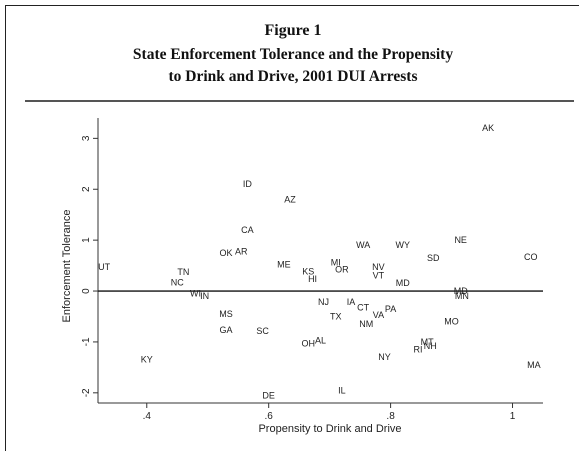  I want to click on point-label: PA, so click(390, 309).